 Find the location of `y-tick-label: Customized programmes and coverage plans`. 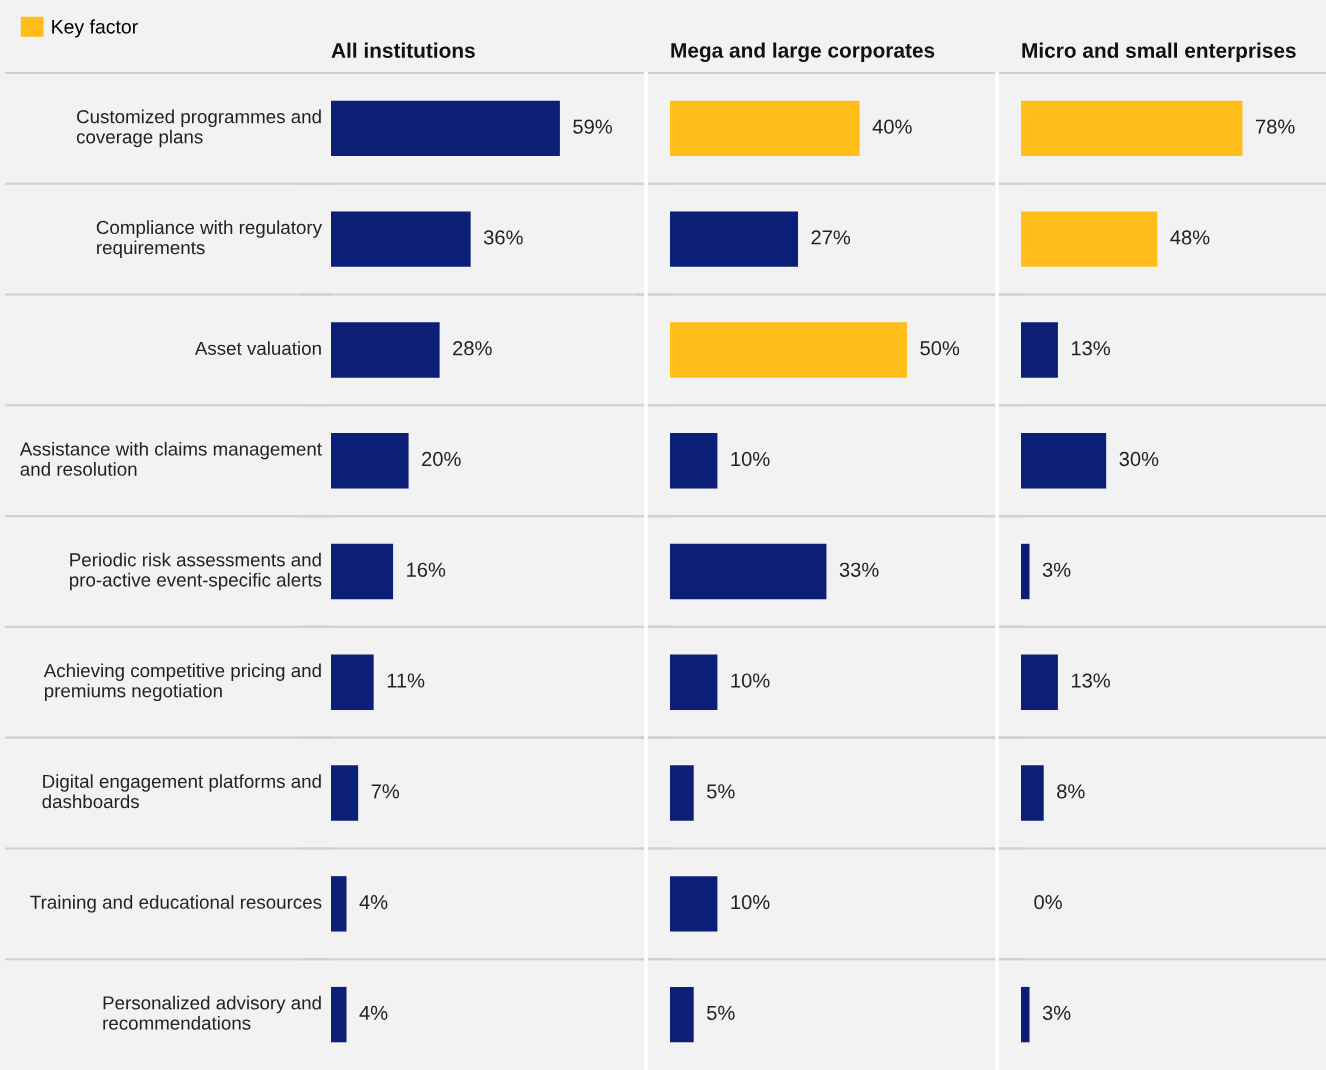

y-tick-label: Customized programmes and coverage plans is located at coordinates (198, 128).